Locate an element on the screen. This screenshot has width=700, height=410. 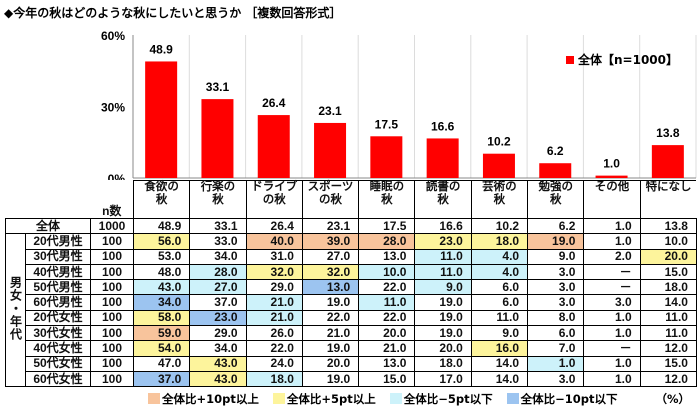
category-header: 睡眠の秋 is located at coordinates (386, 199).